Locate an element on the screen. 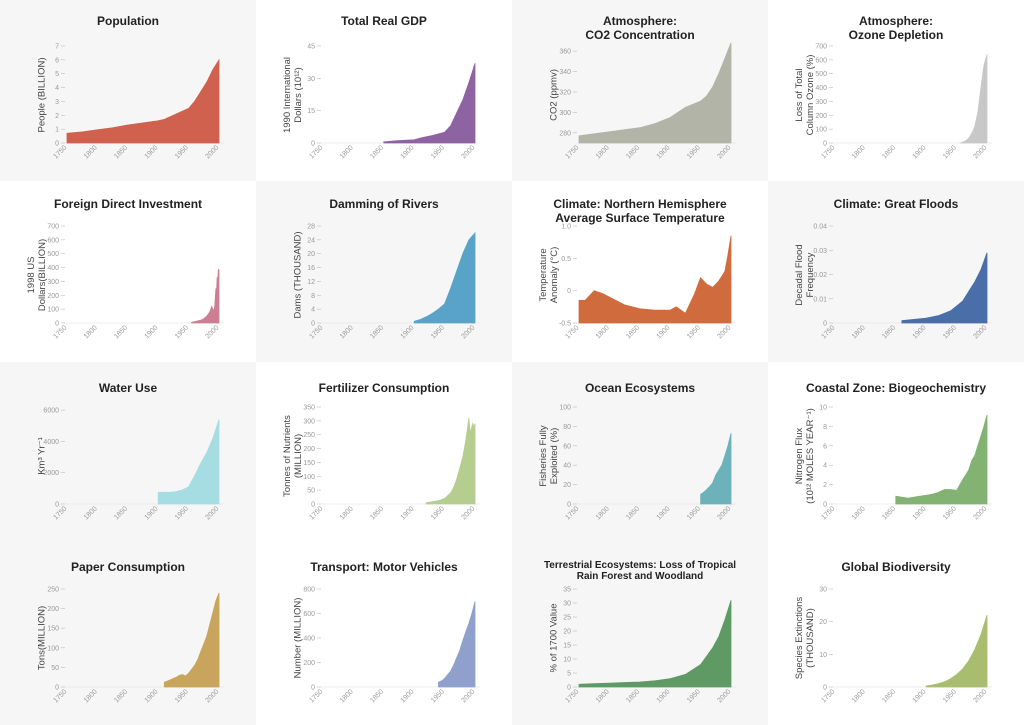  y-tick-label: 100 is located at coordinates (53, 310).